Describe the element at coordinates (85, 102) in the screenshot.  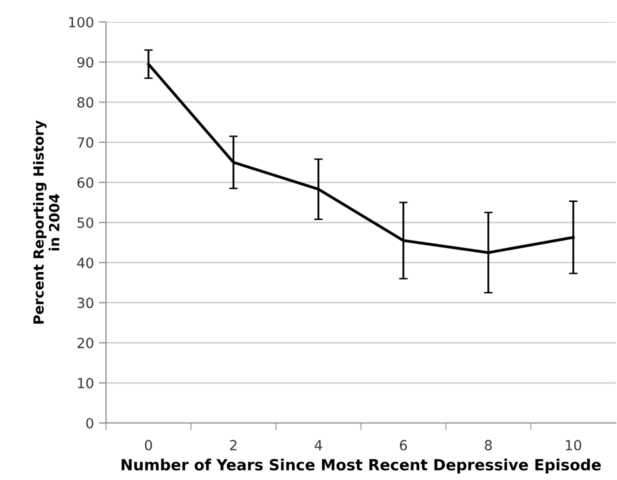
I see `y-tick-label: 80` at that location.